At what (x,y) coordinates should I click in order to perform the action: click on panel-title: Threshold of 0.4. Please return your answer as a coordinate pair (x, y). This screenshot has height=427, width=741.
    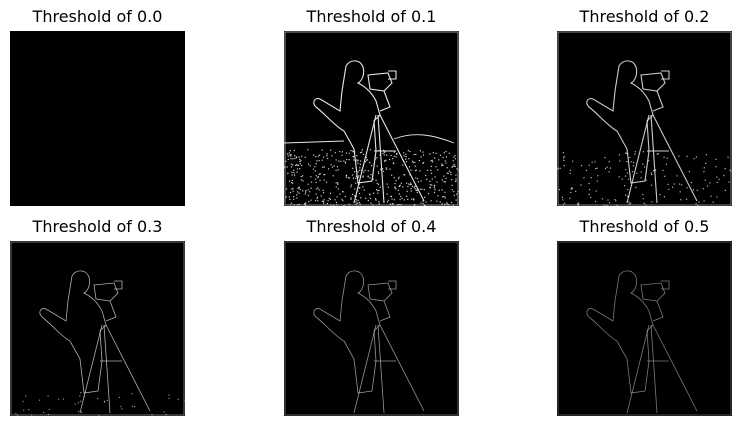
    Looking at the image, I should click on (371, 226).